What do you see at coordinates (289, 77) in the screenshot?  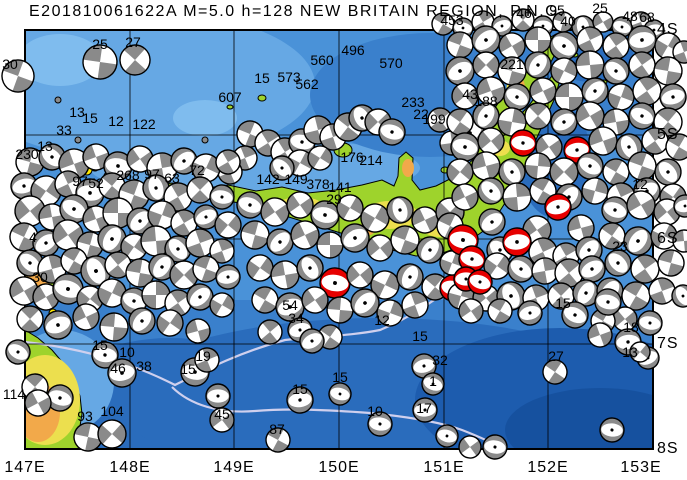 I see `depth-label: 573` at bounding box center [289, 77].